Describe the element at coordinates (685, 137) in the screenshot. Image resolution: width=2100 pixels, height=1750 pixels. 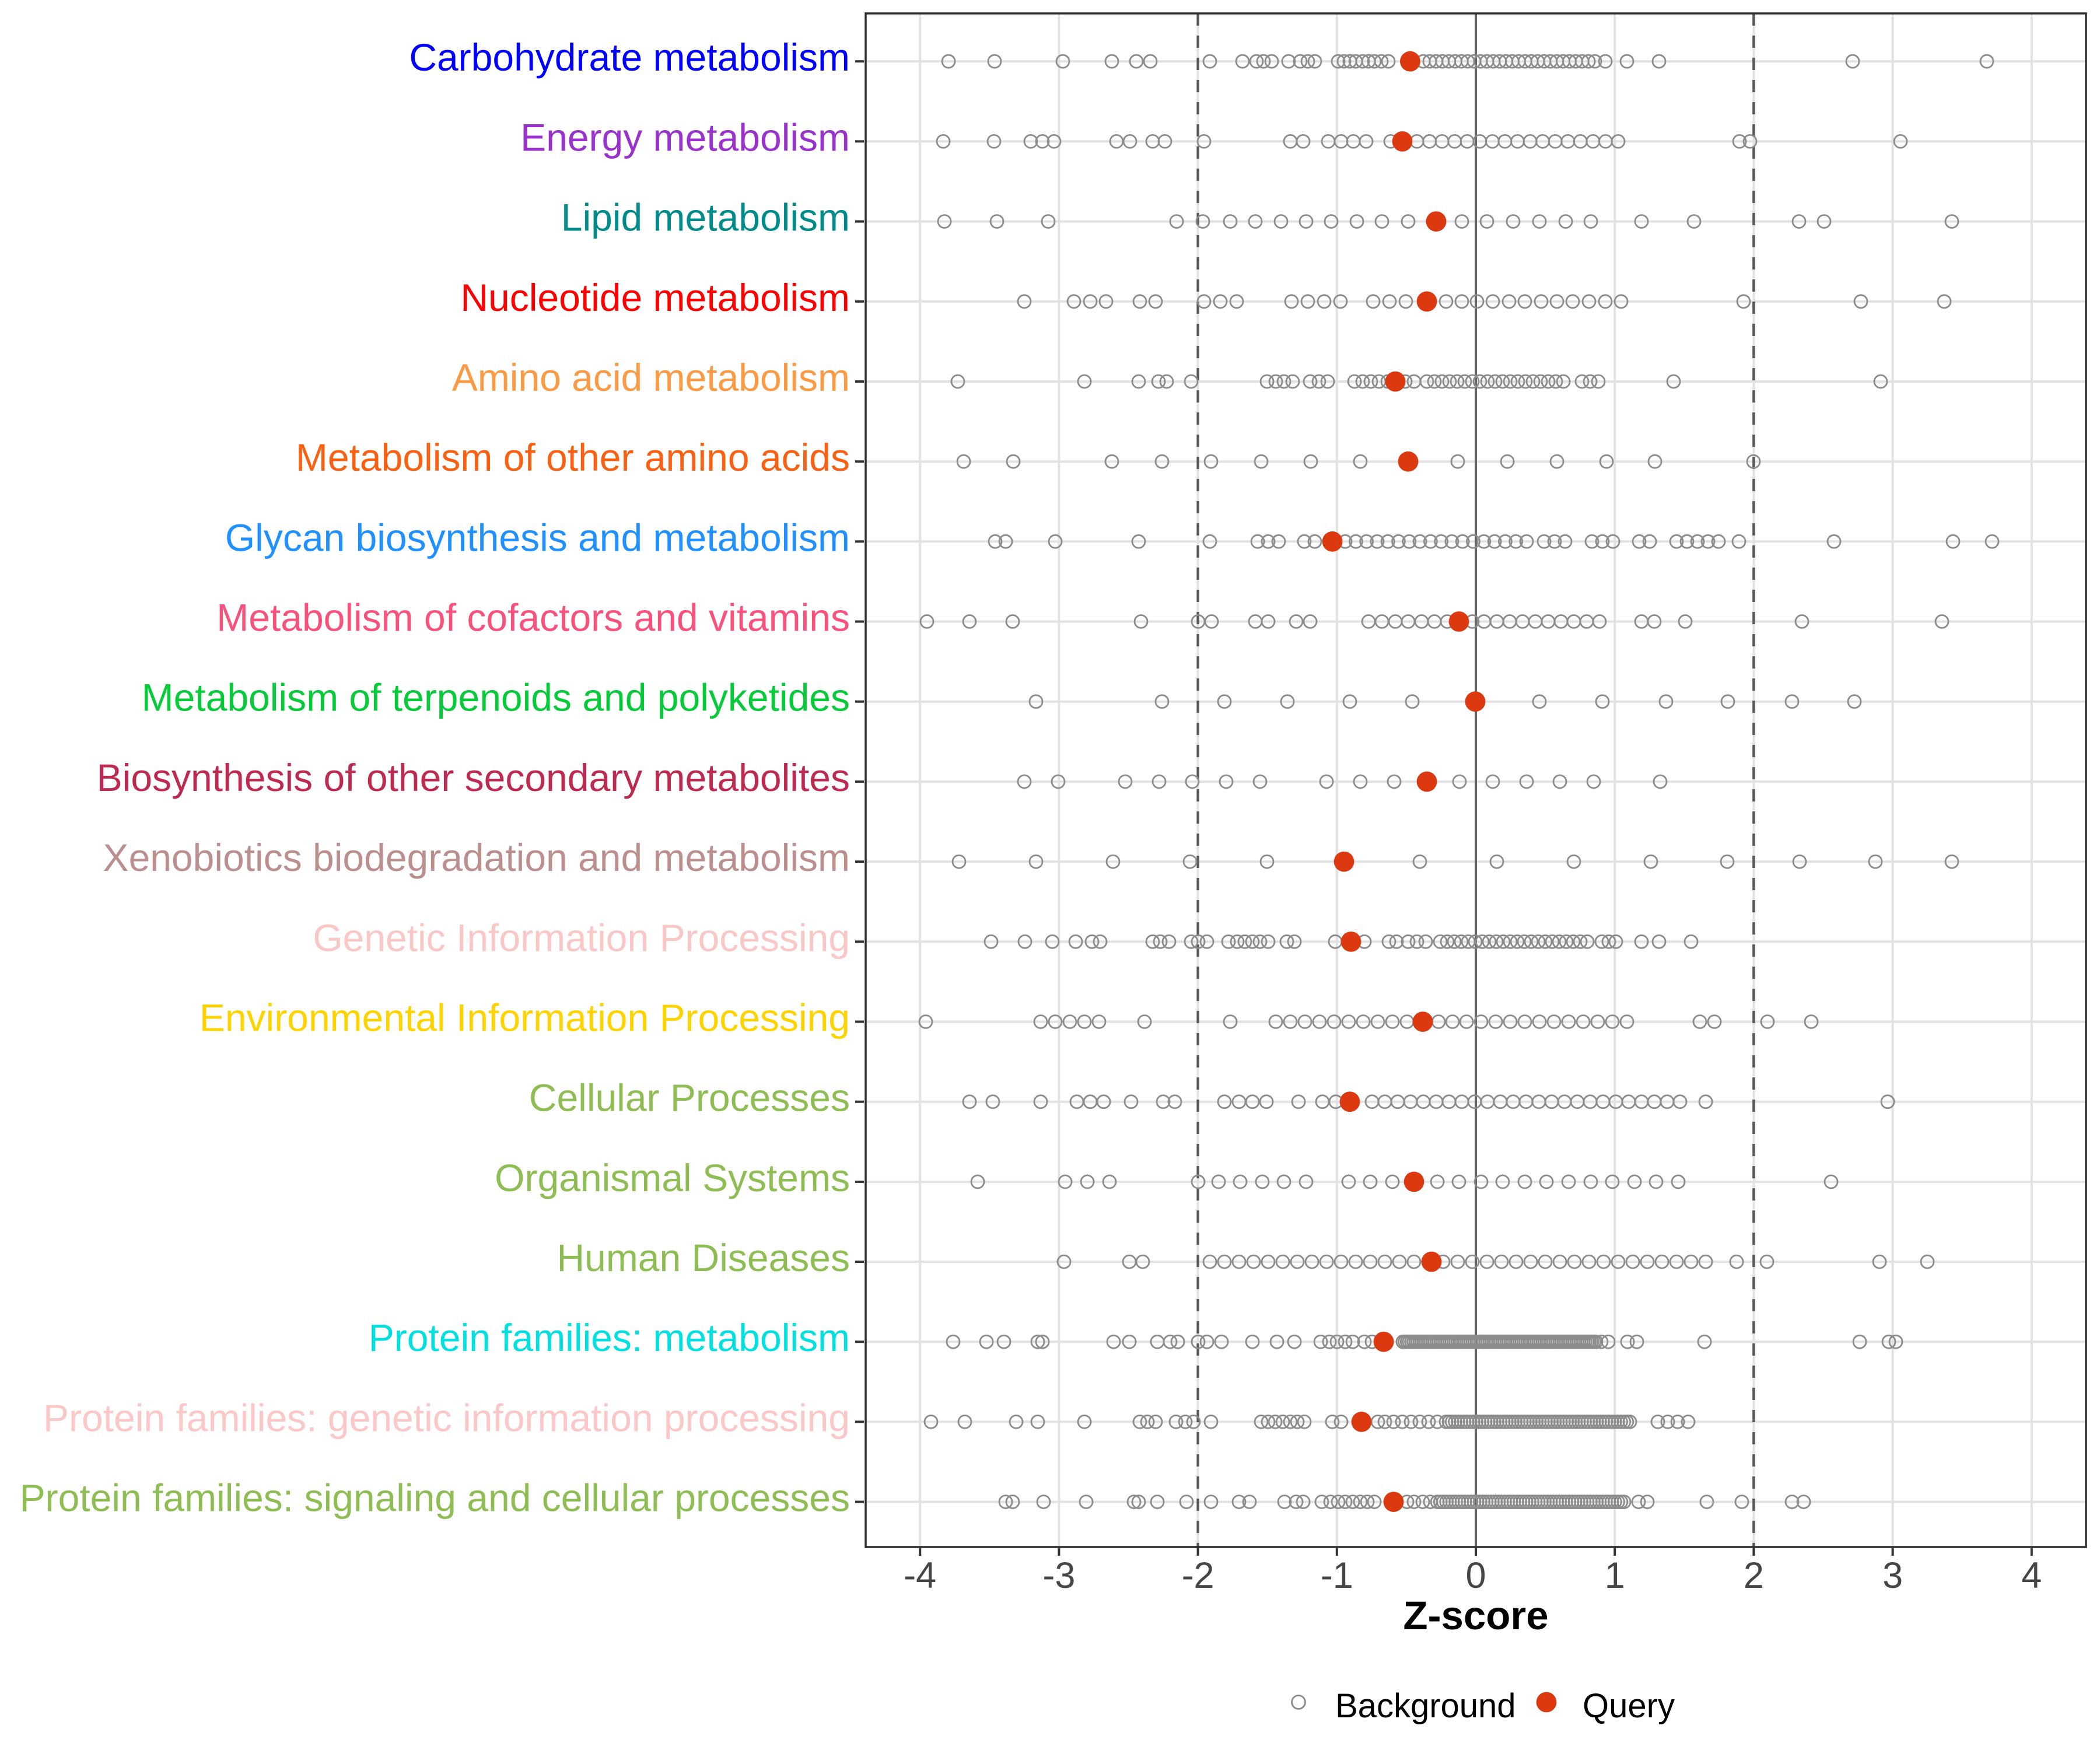
I see `svg-text: Energy metabolism` at that location.